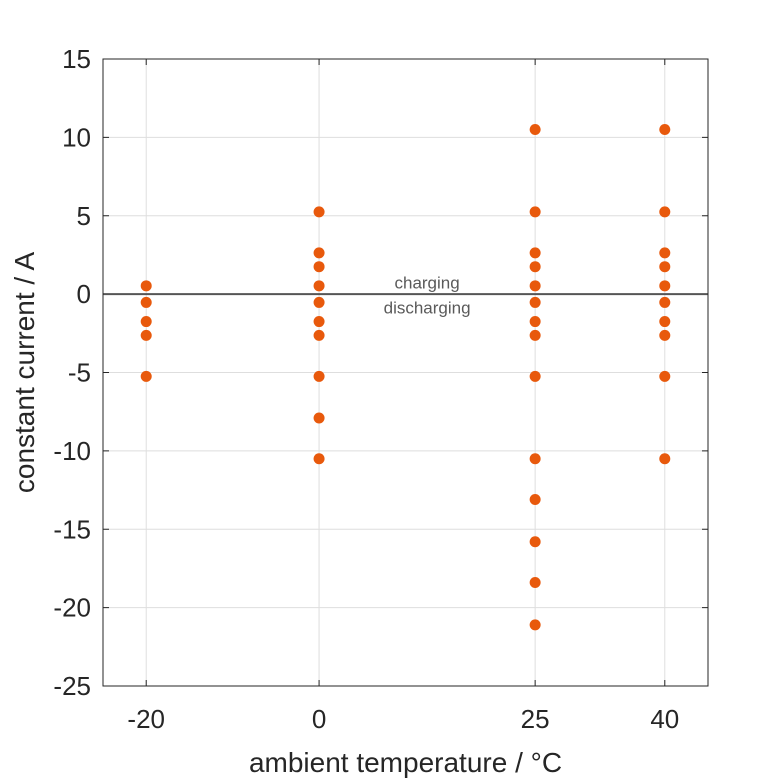 This screenshot has width=781, height=781. I want to click on y-tick-label: -15, so click(72, 529).